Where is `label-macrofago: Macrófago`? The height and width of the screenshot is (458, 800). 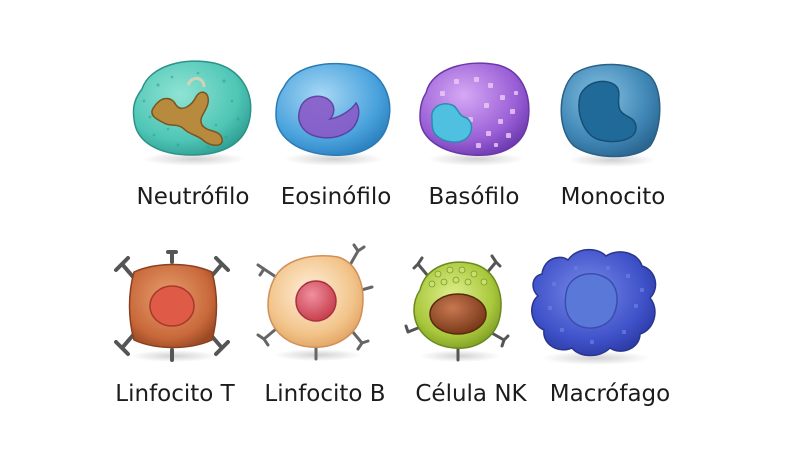
label-macrofago: Macrófago is located at coordinates (610, 394).